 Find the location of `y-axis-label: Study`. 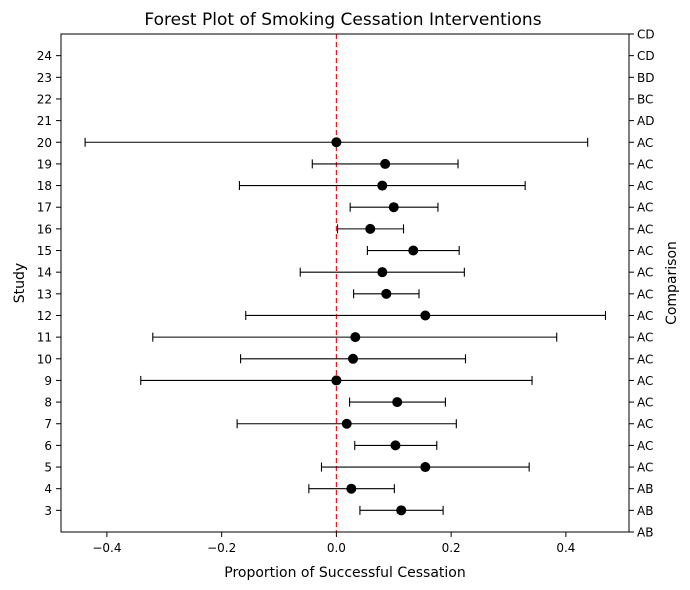

y-axis-label: Study is located at coordinates (20, 283).